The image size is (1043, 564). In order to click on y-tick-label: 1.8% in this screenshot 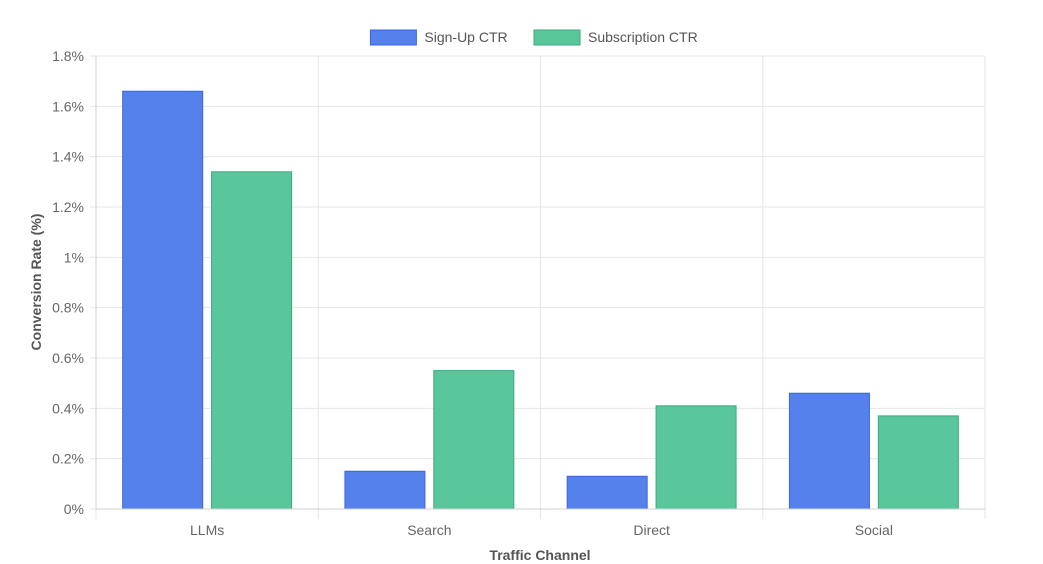, I will do `click(68, 56)`.